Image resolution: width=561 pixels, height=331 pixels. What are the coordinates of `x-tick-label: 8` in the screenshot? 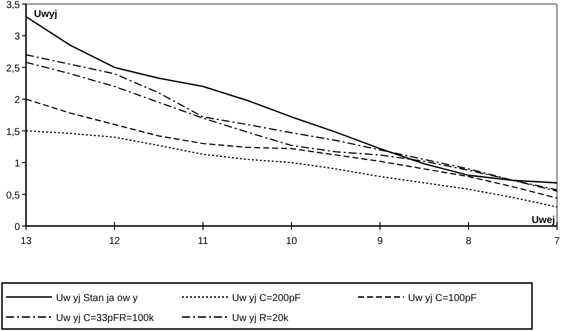 It's located at (469, 241).